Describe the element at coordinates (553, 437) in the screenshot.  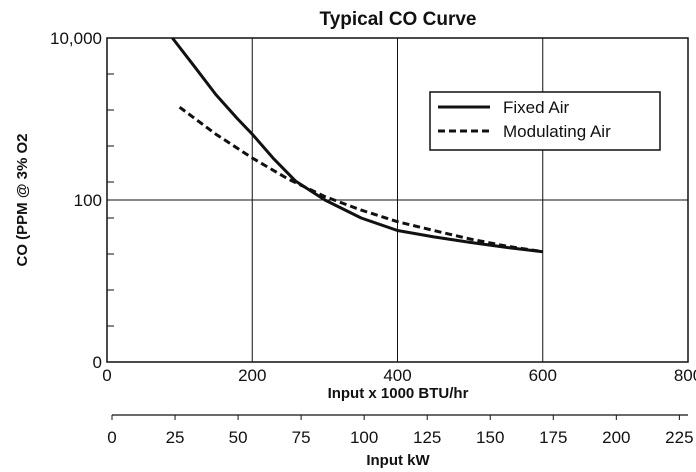
I see `secondary-axis-tick-label: 175` at that location.